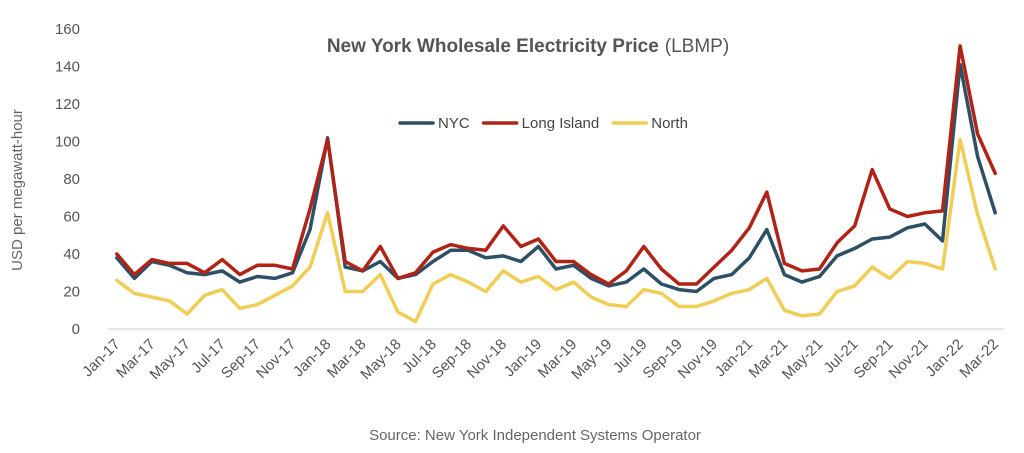 This screenshot has width=1024, height=453. Describe the element at coordinates (909, 359) in the screenshot. I see `x-tick-label: Nov-21` at that location.